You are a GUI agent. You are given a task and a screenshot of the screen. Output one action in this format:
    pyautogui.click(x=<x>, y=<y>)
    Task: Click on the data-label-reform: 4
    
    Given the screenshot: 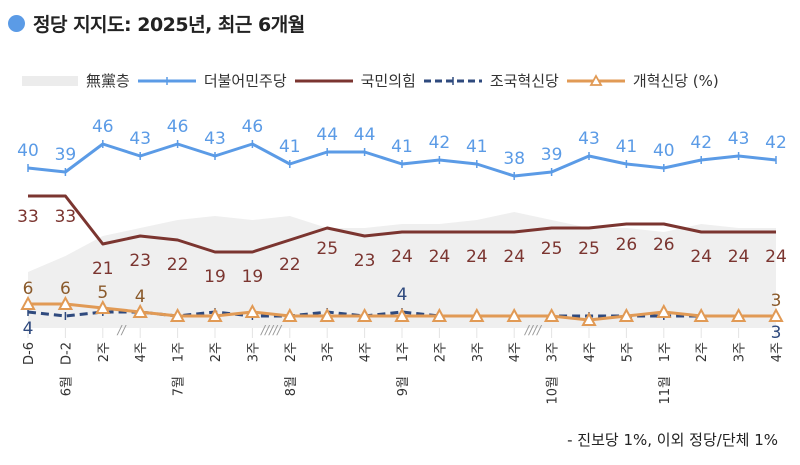 What is the action you would take?
    pyautogui.click(x=140, y=297)
    